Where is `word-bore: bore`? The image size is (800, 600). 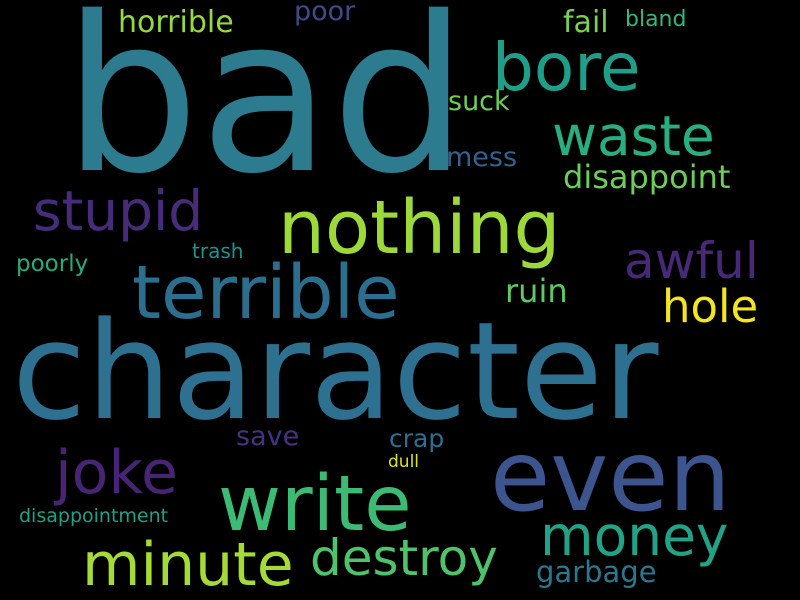 word-bore: bore is located at coordinates (566, 67).